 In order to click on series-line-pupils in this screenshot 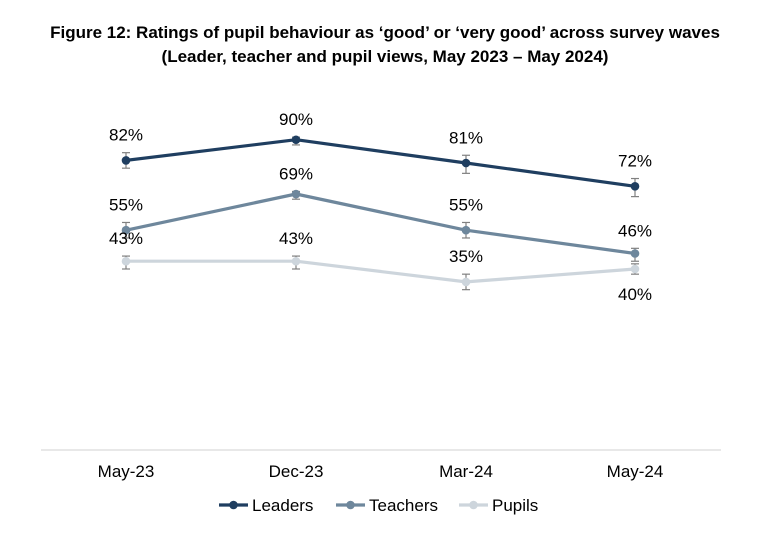, I will do `click(380, 271)`.